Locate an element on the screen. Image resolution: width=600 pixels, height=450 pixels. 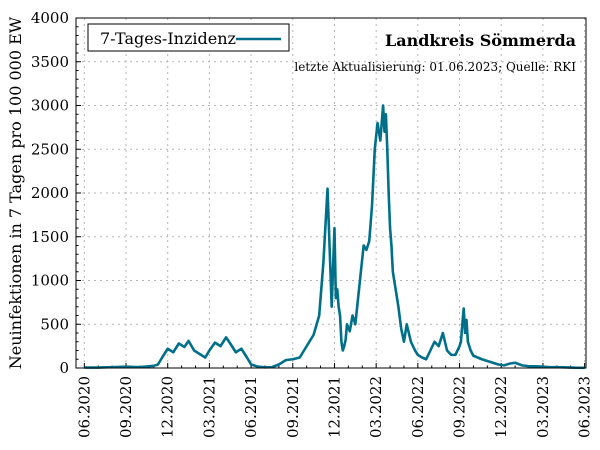
y-tick-label: 2000 is located at coordinates (50, 193).